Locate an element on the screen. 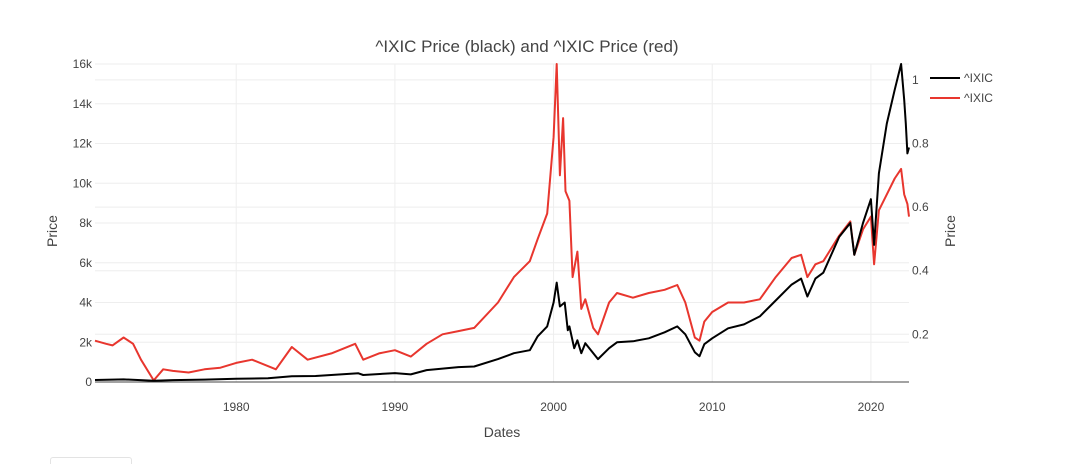 This screenshot has width=1078, height=464. x-tick-label: 2010 is located at coordinates (712, 407).